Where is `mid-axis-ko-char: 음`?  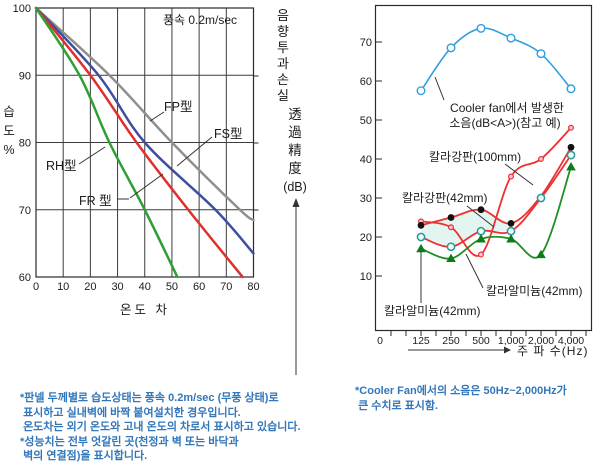
mid-axis-ko-char: 음 is located at coordinates (283, 15).